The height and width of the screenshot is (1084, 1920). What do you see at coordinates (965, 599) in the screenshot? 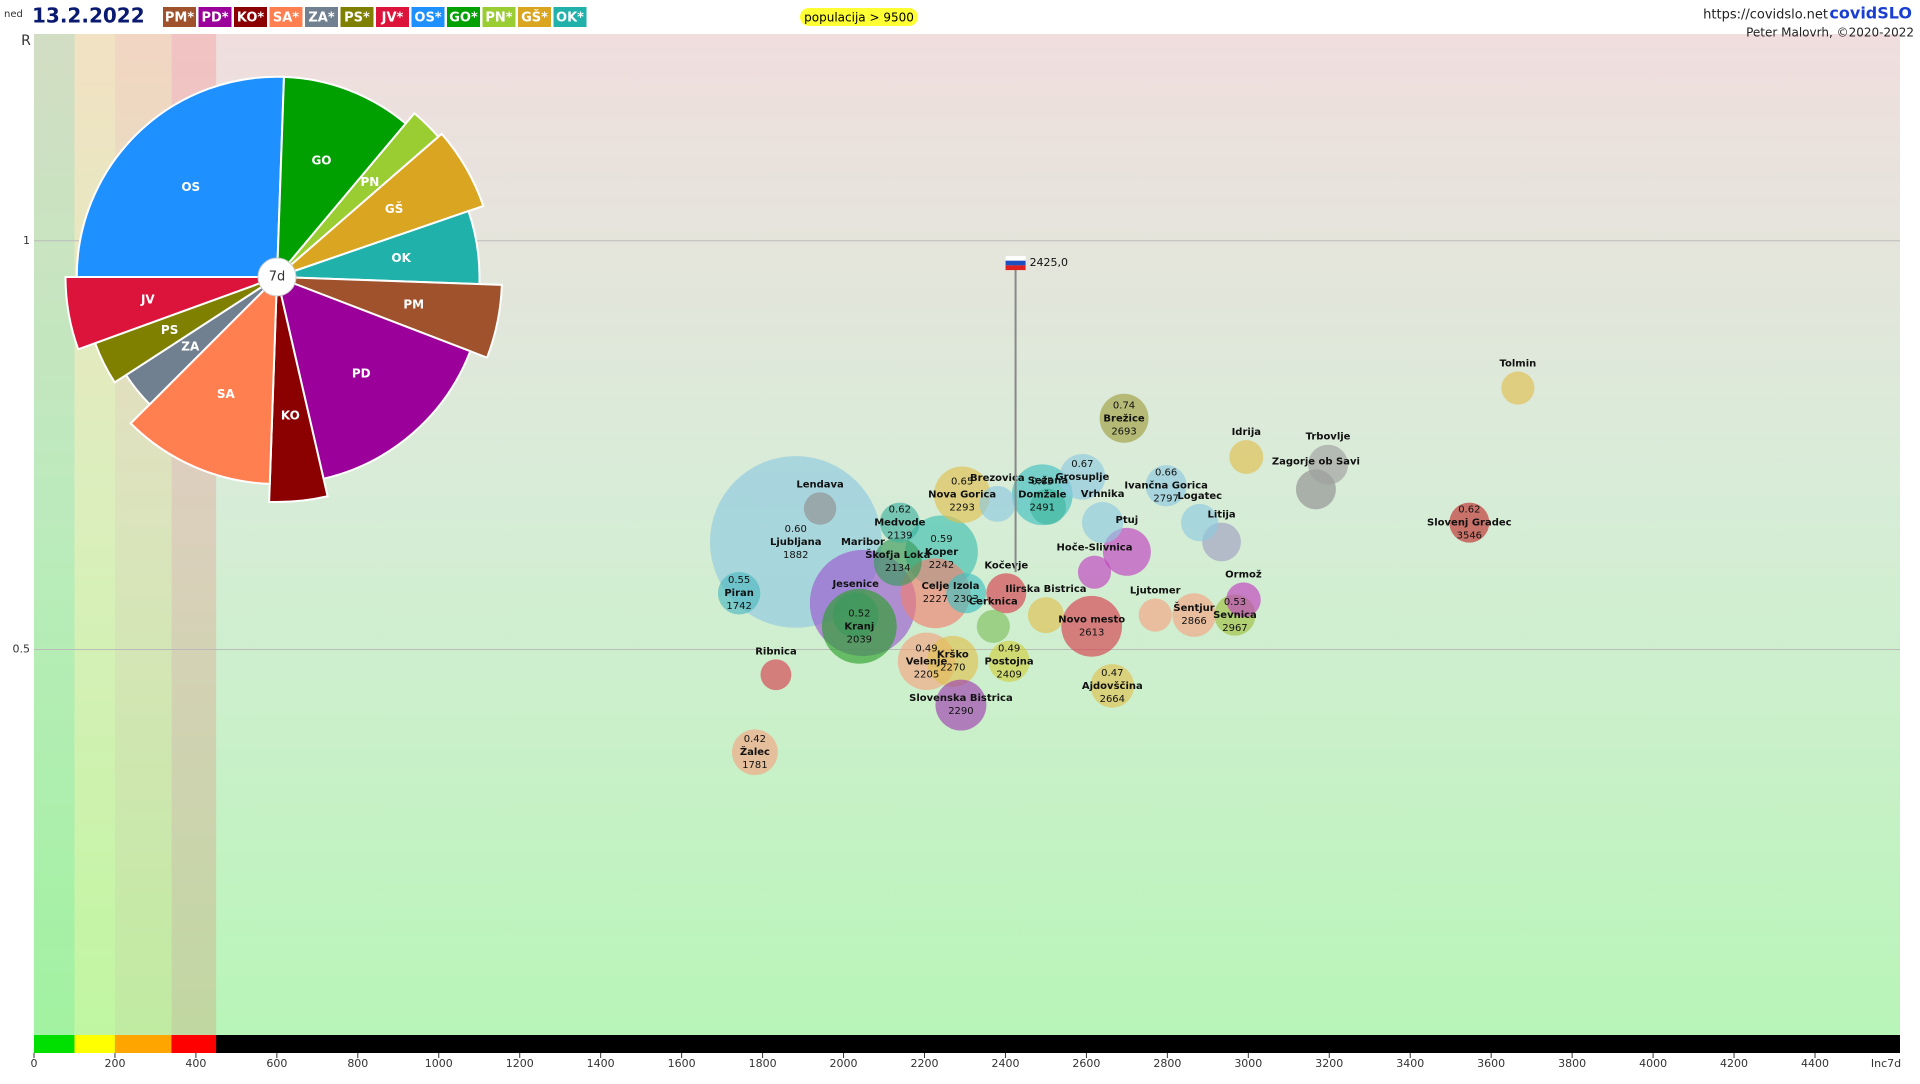
I see `inc-label: 2303` at bounding box center [965, 599].